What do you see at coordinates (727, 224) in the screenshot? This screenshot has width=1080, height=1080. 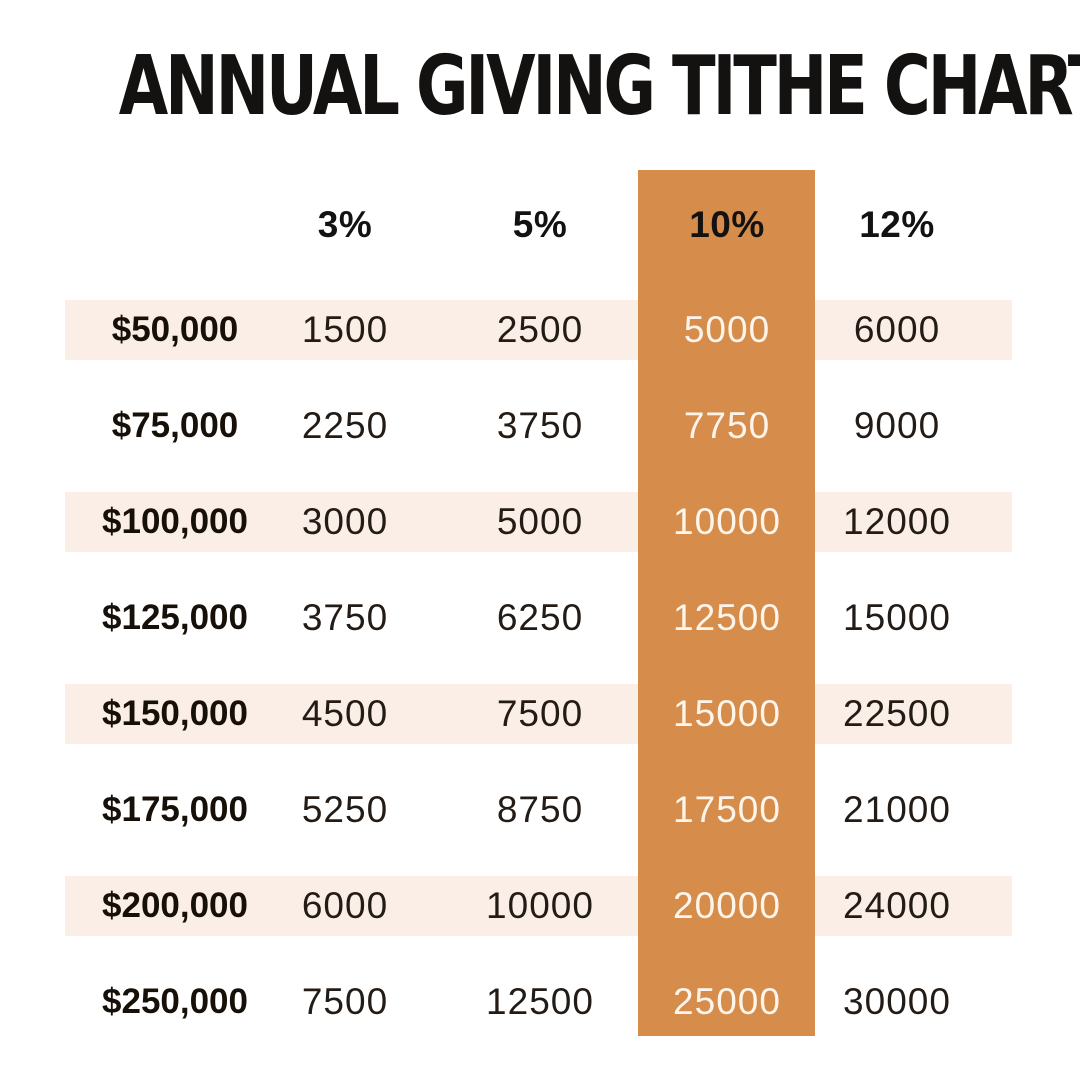 I see `column-header-10pct: 10%` at bounding box center [727, 224].